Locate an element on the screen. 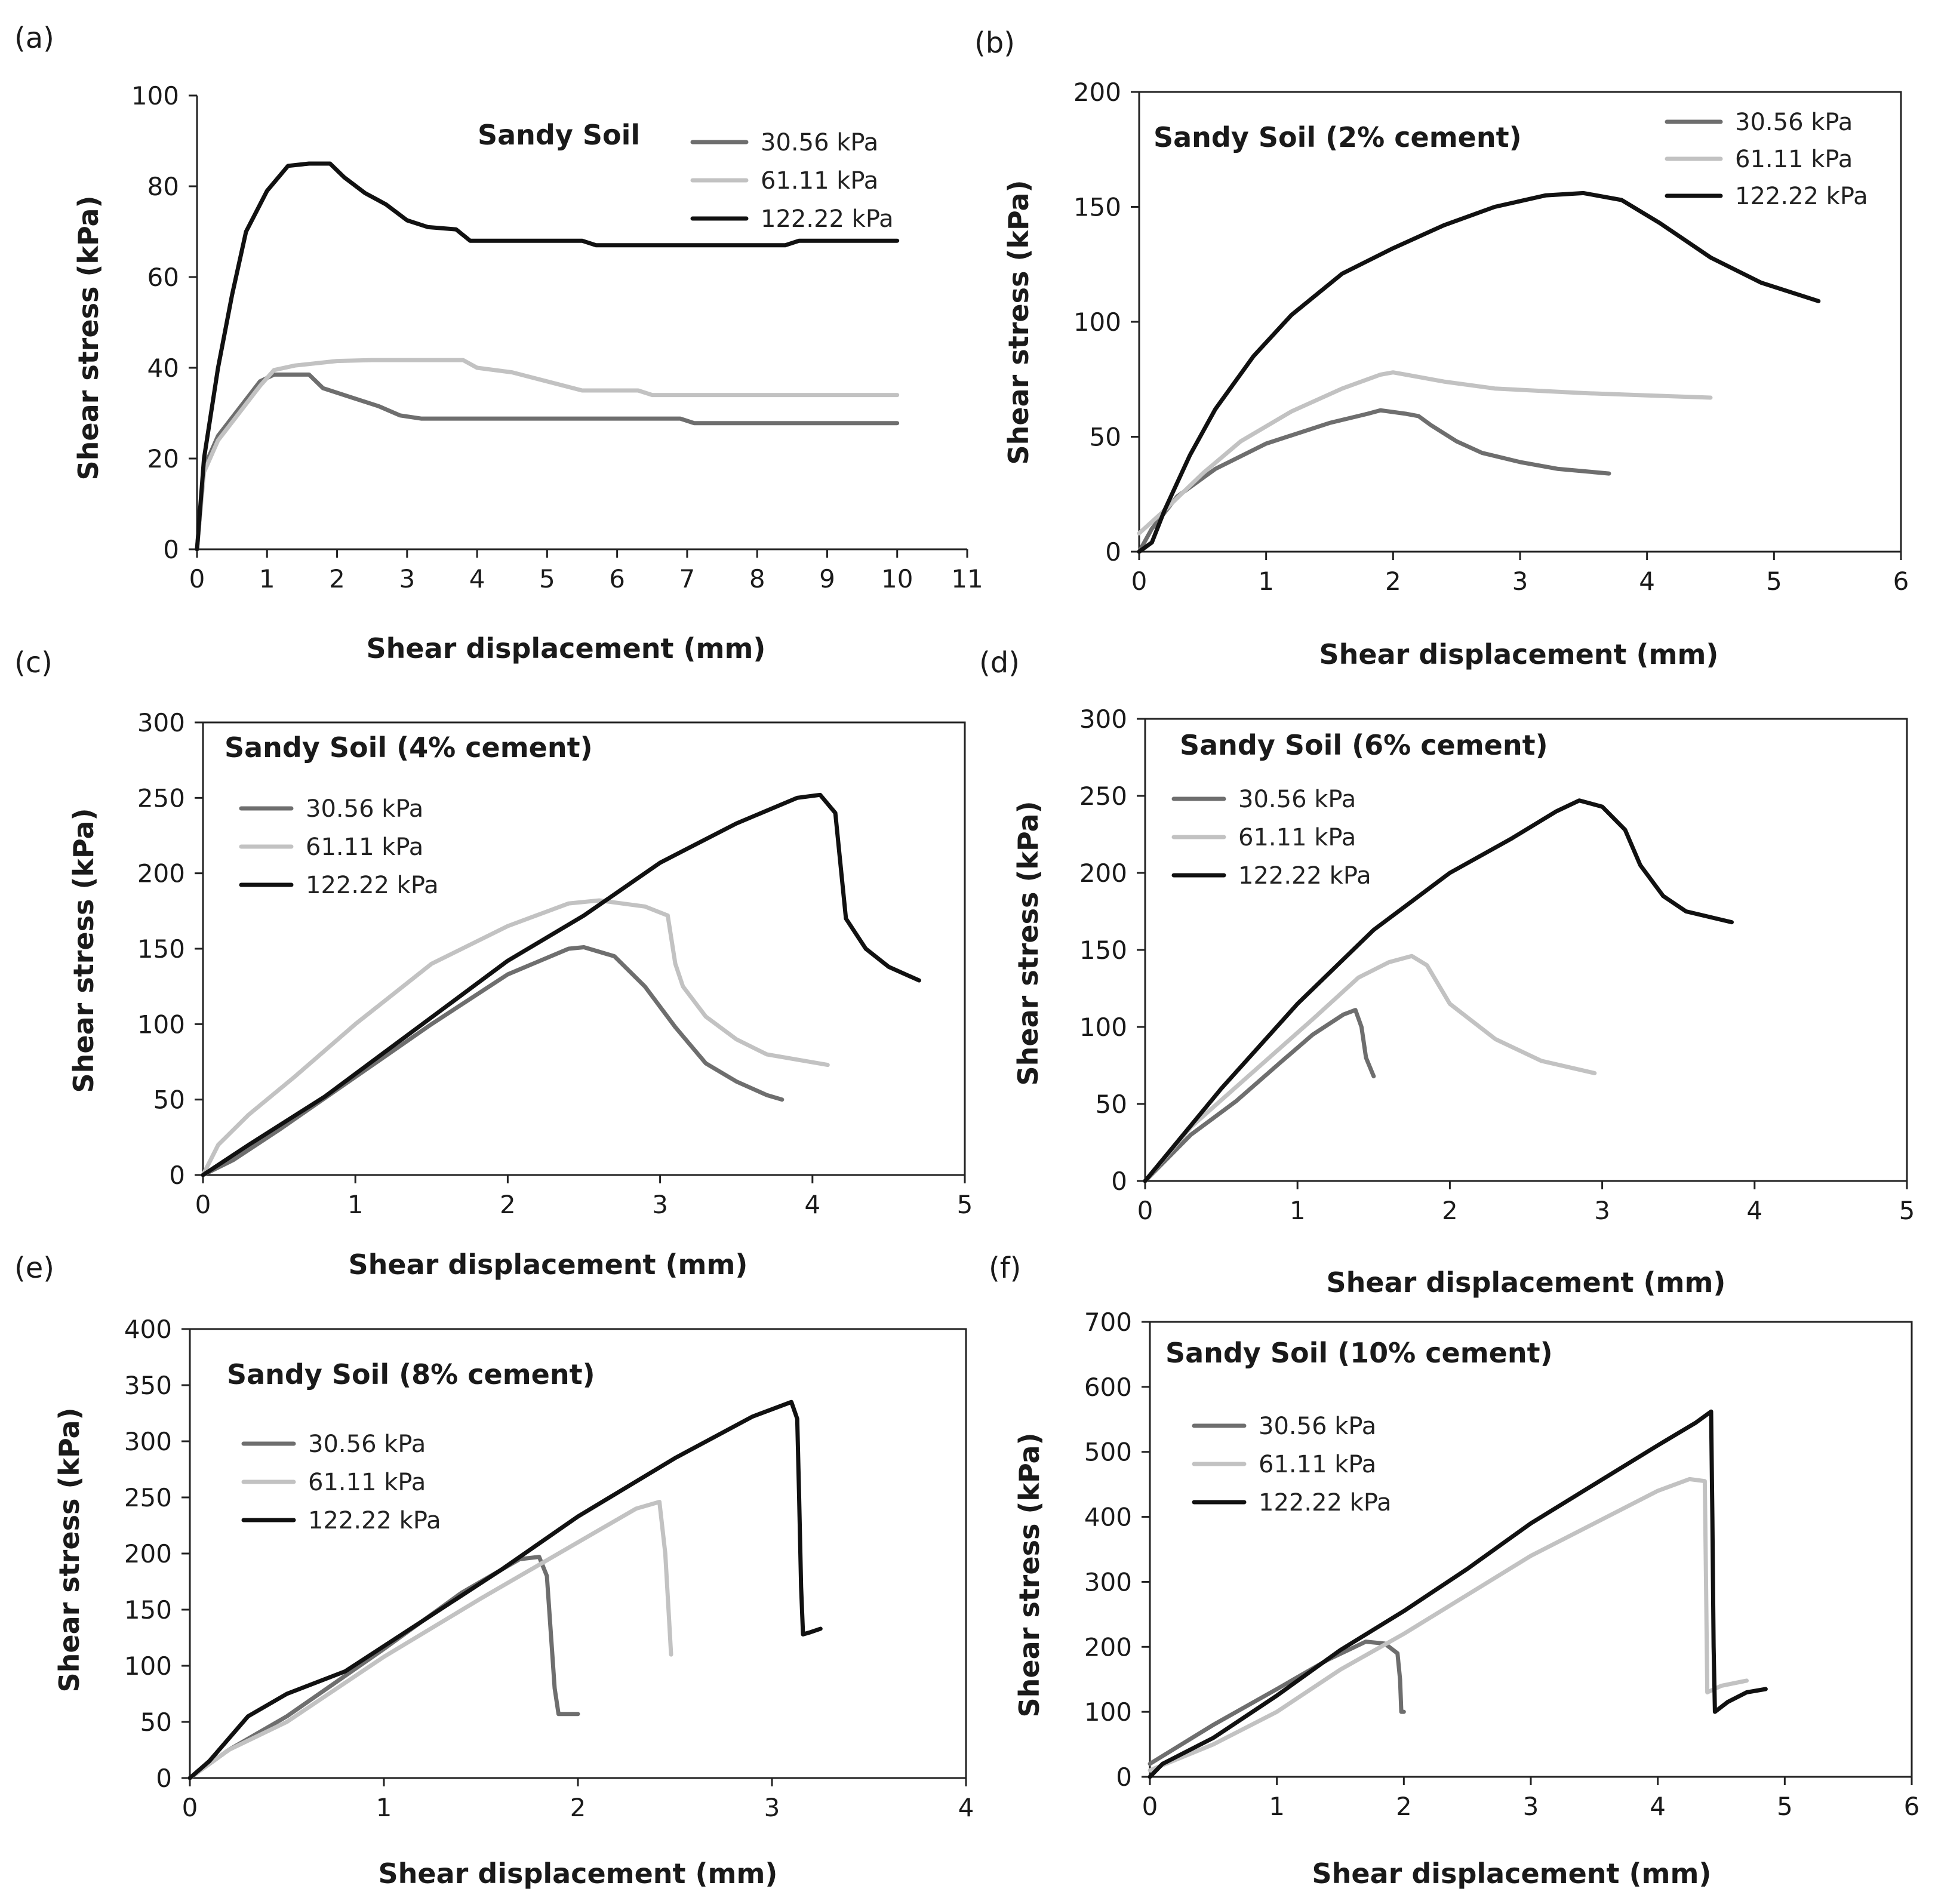 This screenshot has height=1904, width=1935. chart-title: Sandy Soil (8% cement) is located at coordinates (411, 1374).